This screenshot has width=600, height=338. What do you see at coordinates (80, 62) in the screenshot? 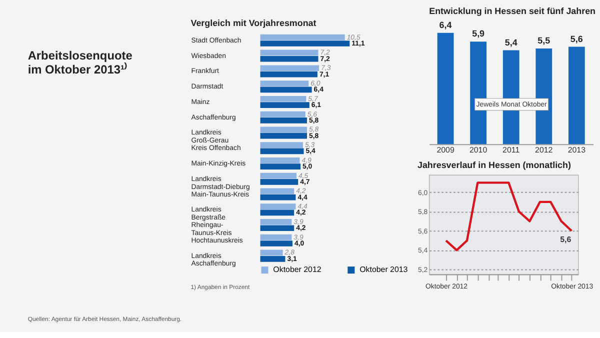
I see `text: Arbeitslosenquote im Oktober 2013¹⁾` at bounding box center [80, 62].